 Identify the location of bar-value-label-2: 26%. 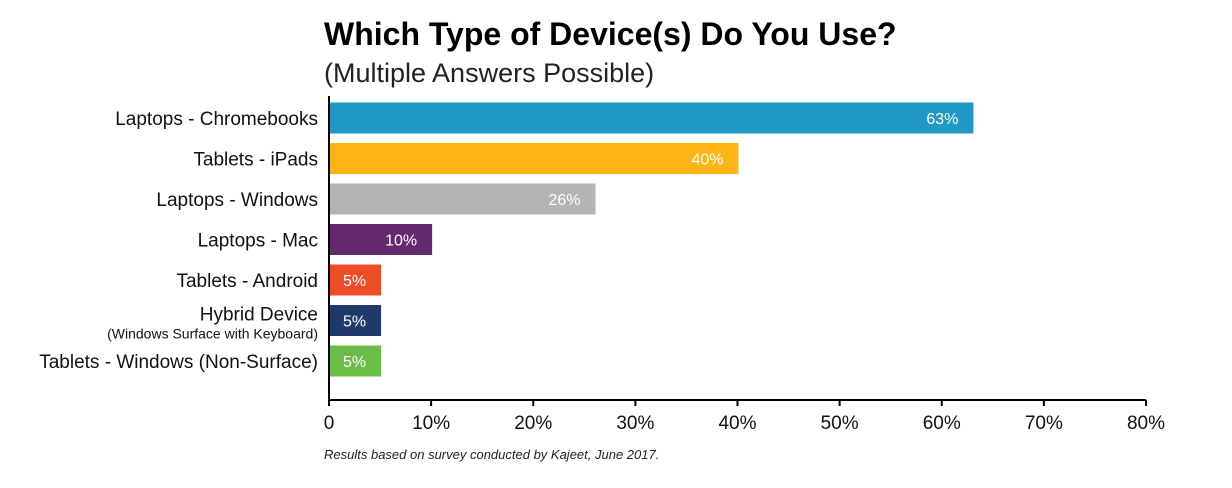
(564, 200).